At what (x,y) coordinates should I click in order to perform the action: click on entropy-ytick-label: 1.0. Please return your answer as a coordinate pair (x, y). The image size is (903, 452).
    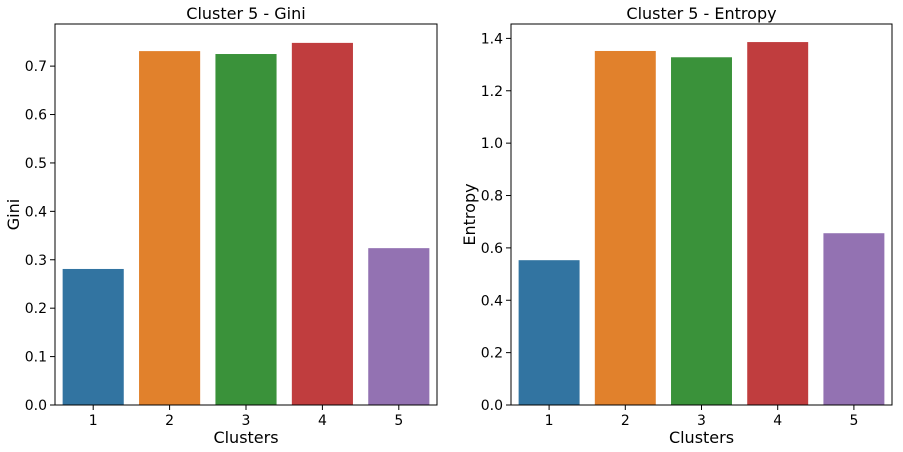
    Looking at the image, I should click on (492, 144).